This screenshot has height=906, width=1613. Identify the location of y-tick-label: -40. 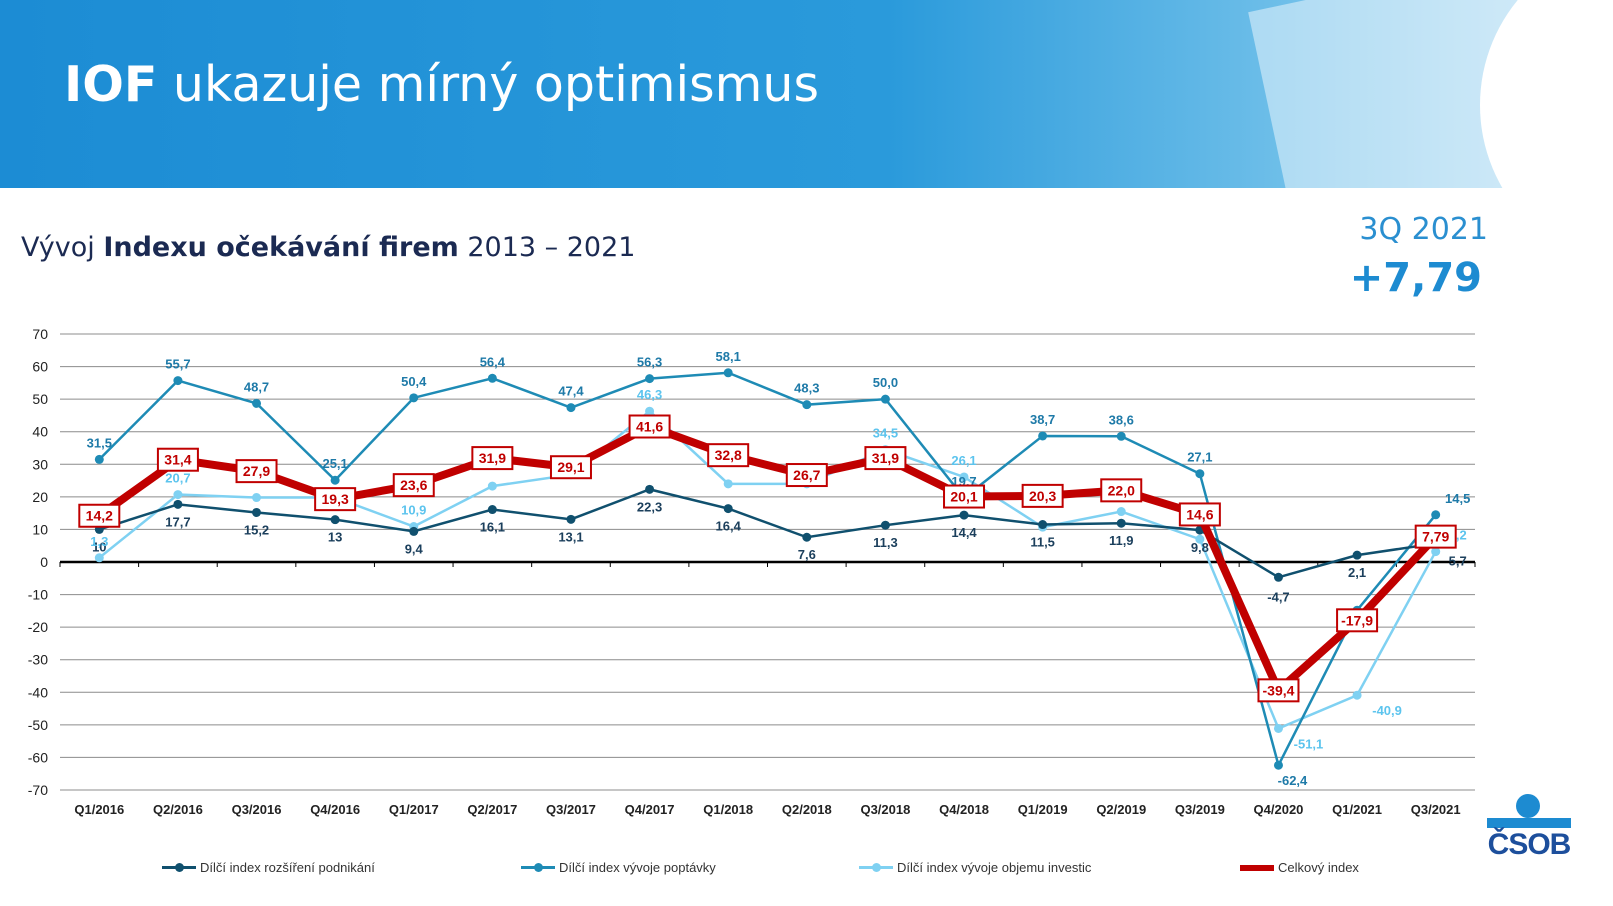
(38, 692).